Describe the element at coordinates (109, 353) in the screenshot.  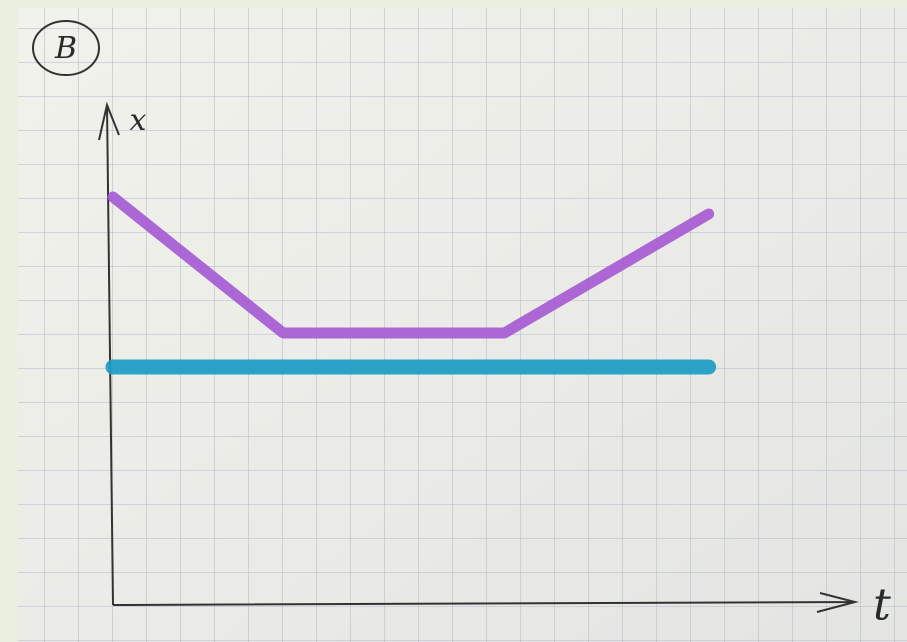
I see `y-axis` at that location.